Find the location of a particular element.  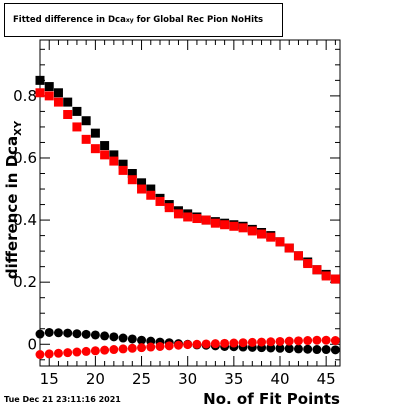

chart-title-rest: for Global Rec Pion NoHits is located at coordinates (198, 20).